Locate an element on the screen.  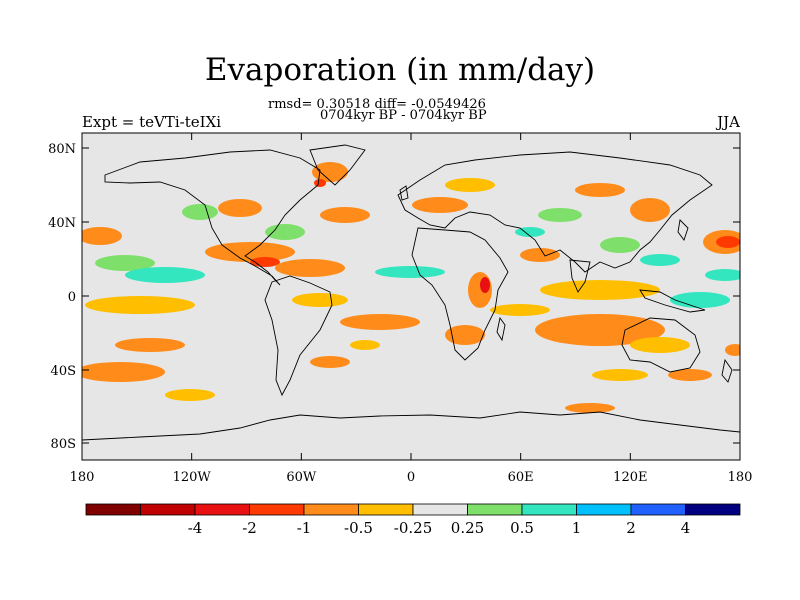
coastline-japan is located at coordinates (683, 230).